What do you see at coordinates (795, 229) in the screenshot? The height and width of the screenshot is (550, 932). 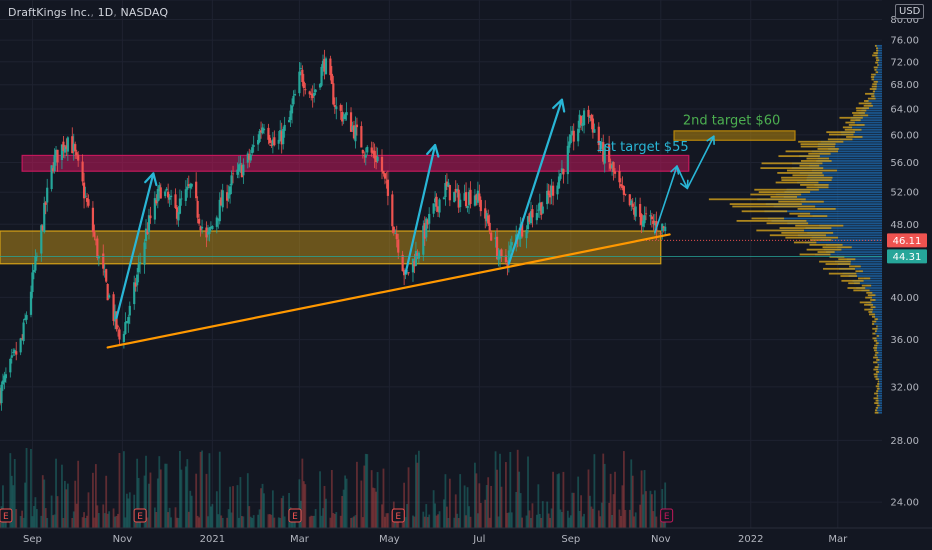 I see `volume-profile` at bounding box center [795, 229].